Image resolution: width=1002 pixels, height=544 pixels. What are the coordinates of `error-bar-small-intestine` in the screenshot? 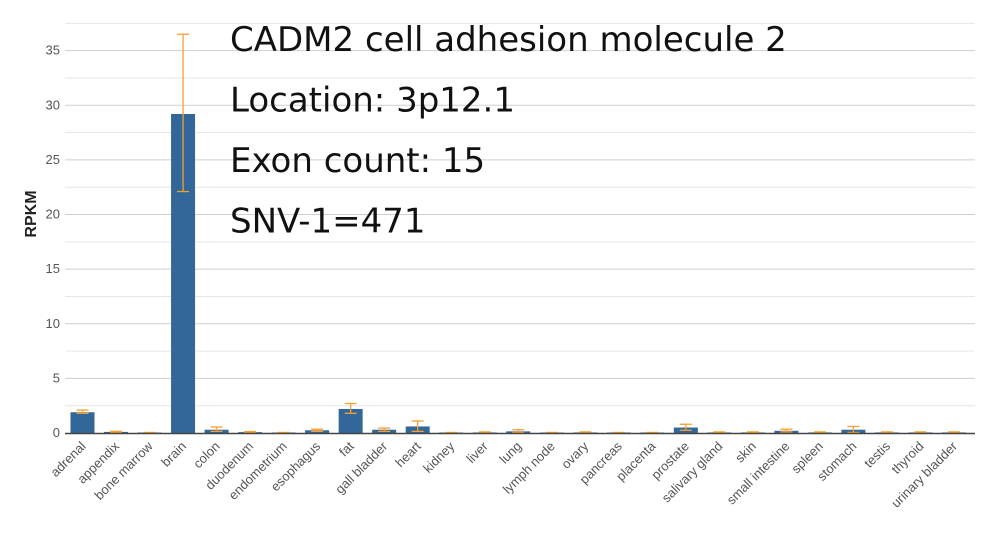 It's located at (786, 430).